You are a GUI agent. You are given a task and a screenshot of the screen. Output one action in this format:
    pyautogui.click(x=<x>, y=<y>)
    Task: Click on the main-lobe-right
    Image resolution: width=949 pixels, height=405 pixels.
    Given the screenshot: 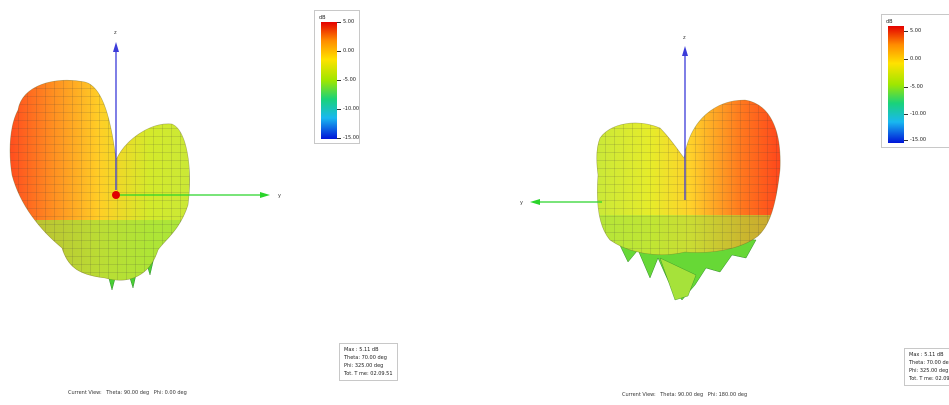 What is the action you would take?
    pyautogui.click(x=688, y=177)
    